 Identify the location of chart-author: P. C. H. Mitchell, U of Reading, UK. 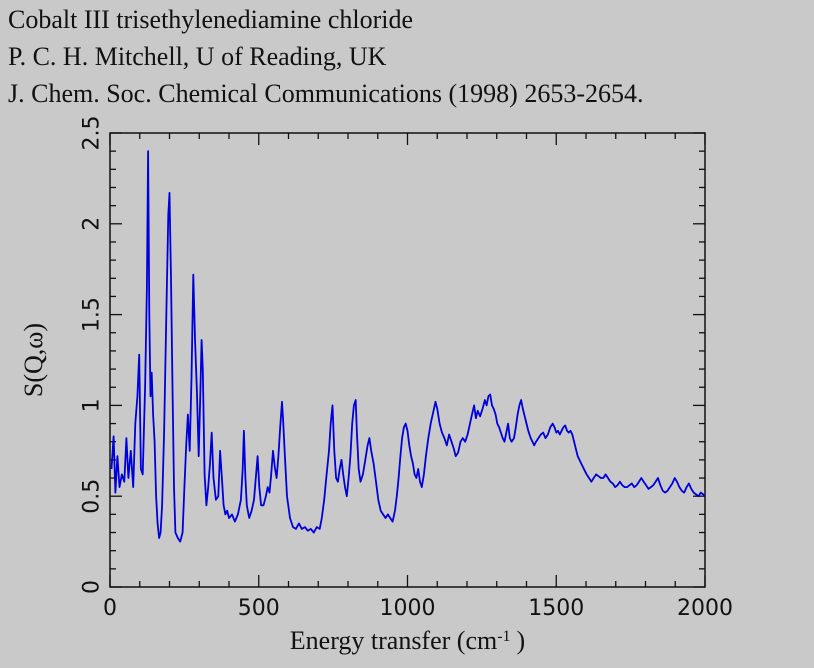
(197, 56).